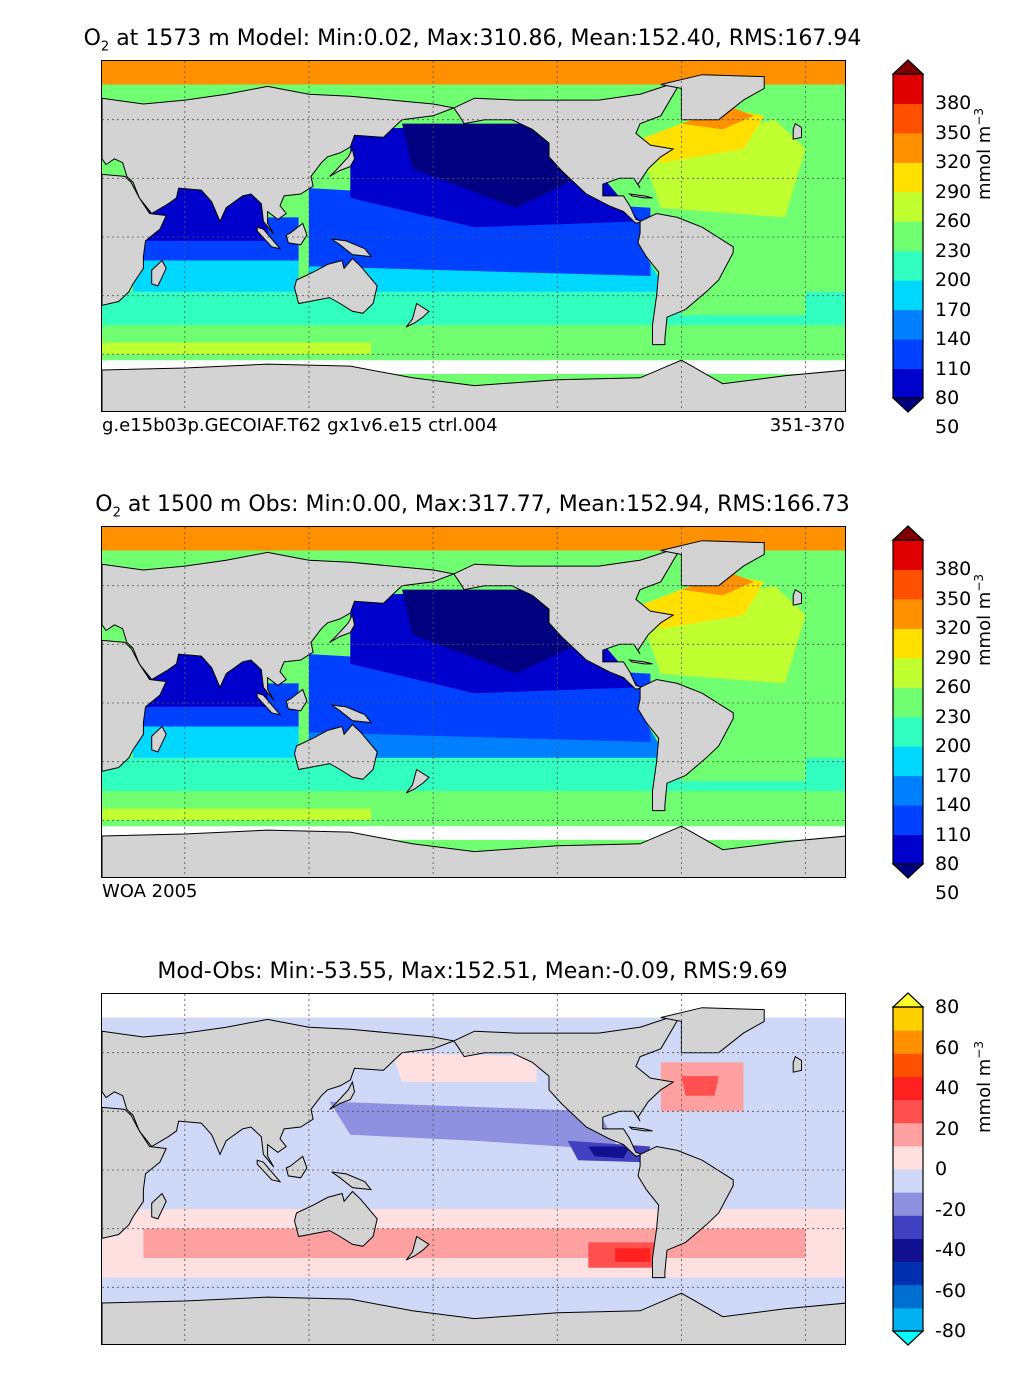  What do you see at coordinates (473, 1006) in the screenshot?
I see `missing-data` at bounding box center [473, 1006].